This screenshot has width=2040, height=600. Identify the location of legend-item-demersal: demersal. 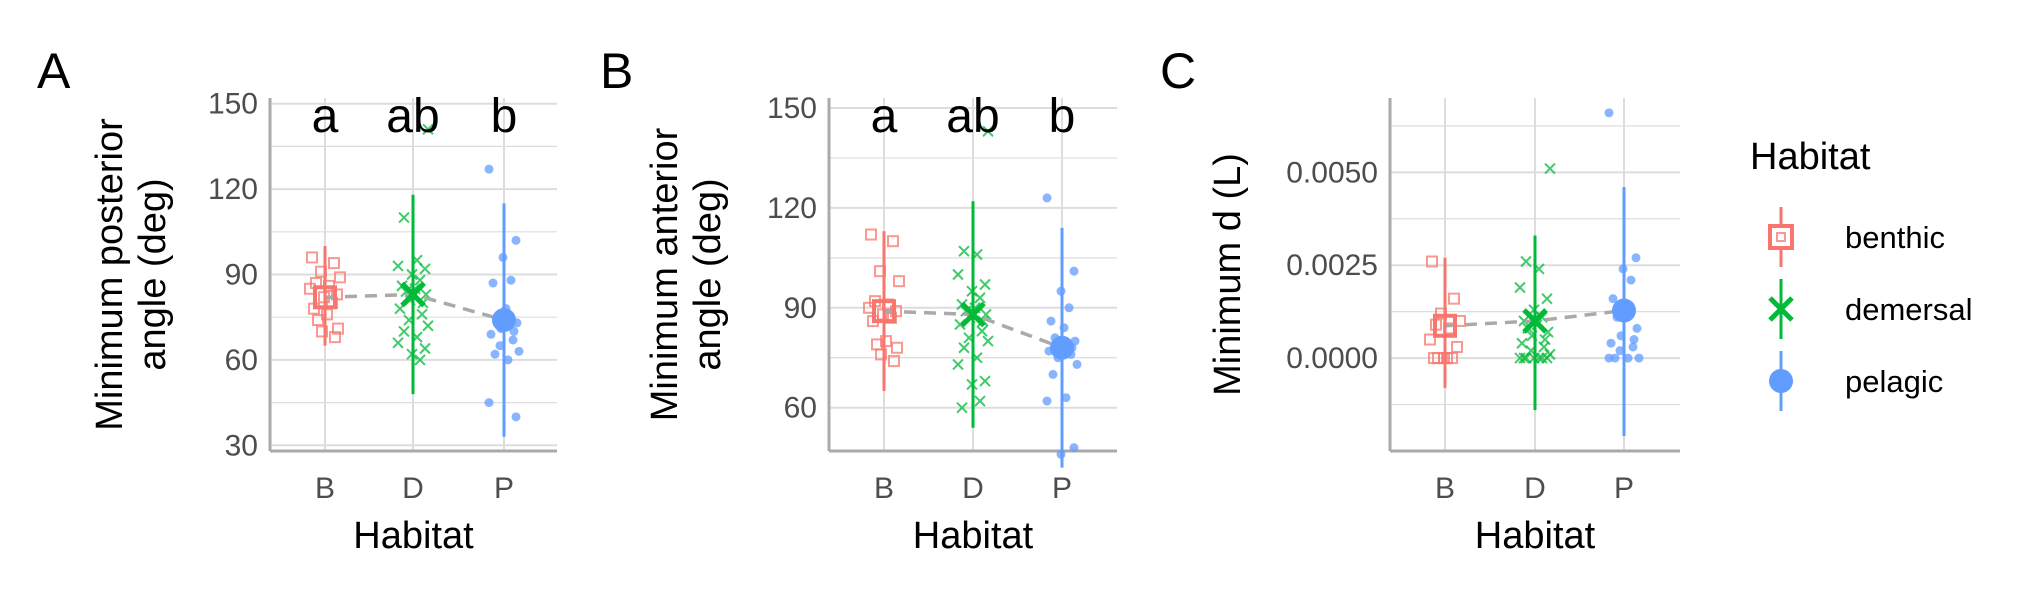
(1870, 309).